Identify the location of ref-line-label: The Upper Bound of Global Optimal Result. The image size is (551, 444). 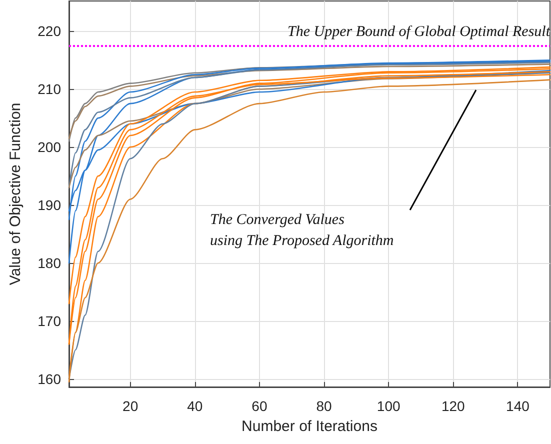
(419, 32).